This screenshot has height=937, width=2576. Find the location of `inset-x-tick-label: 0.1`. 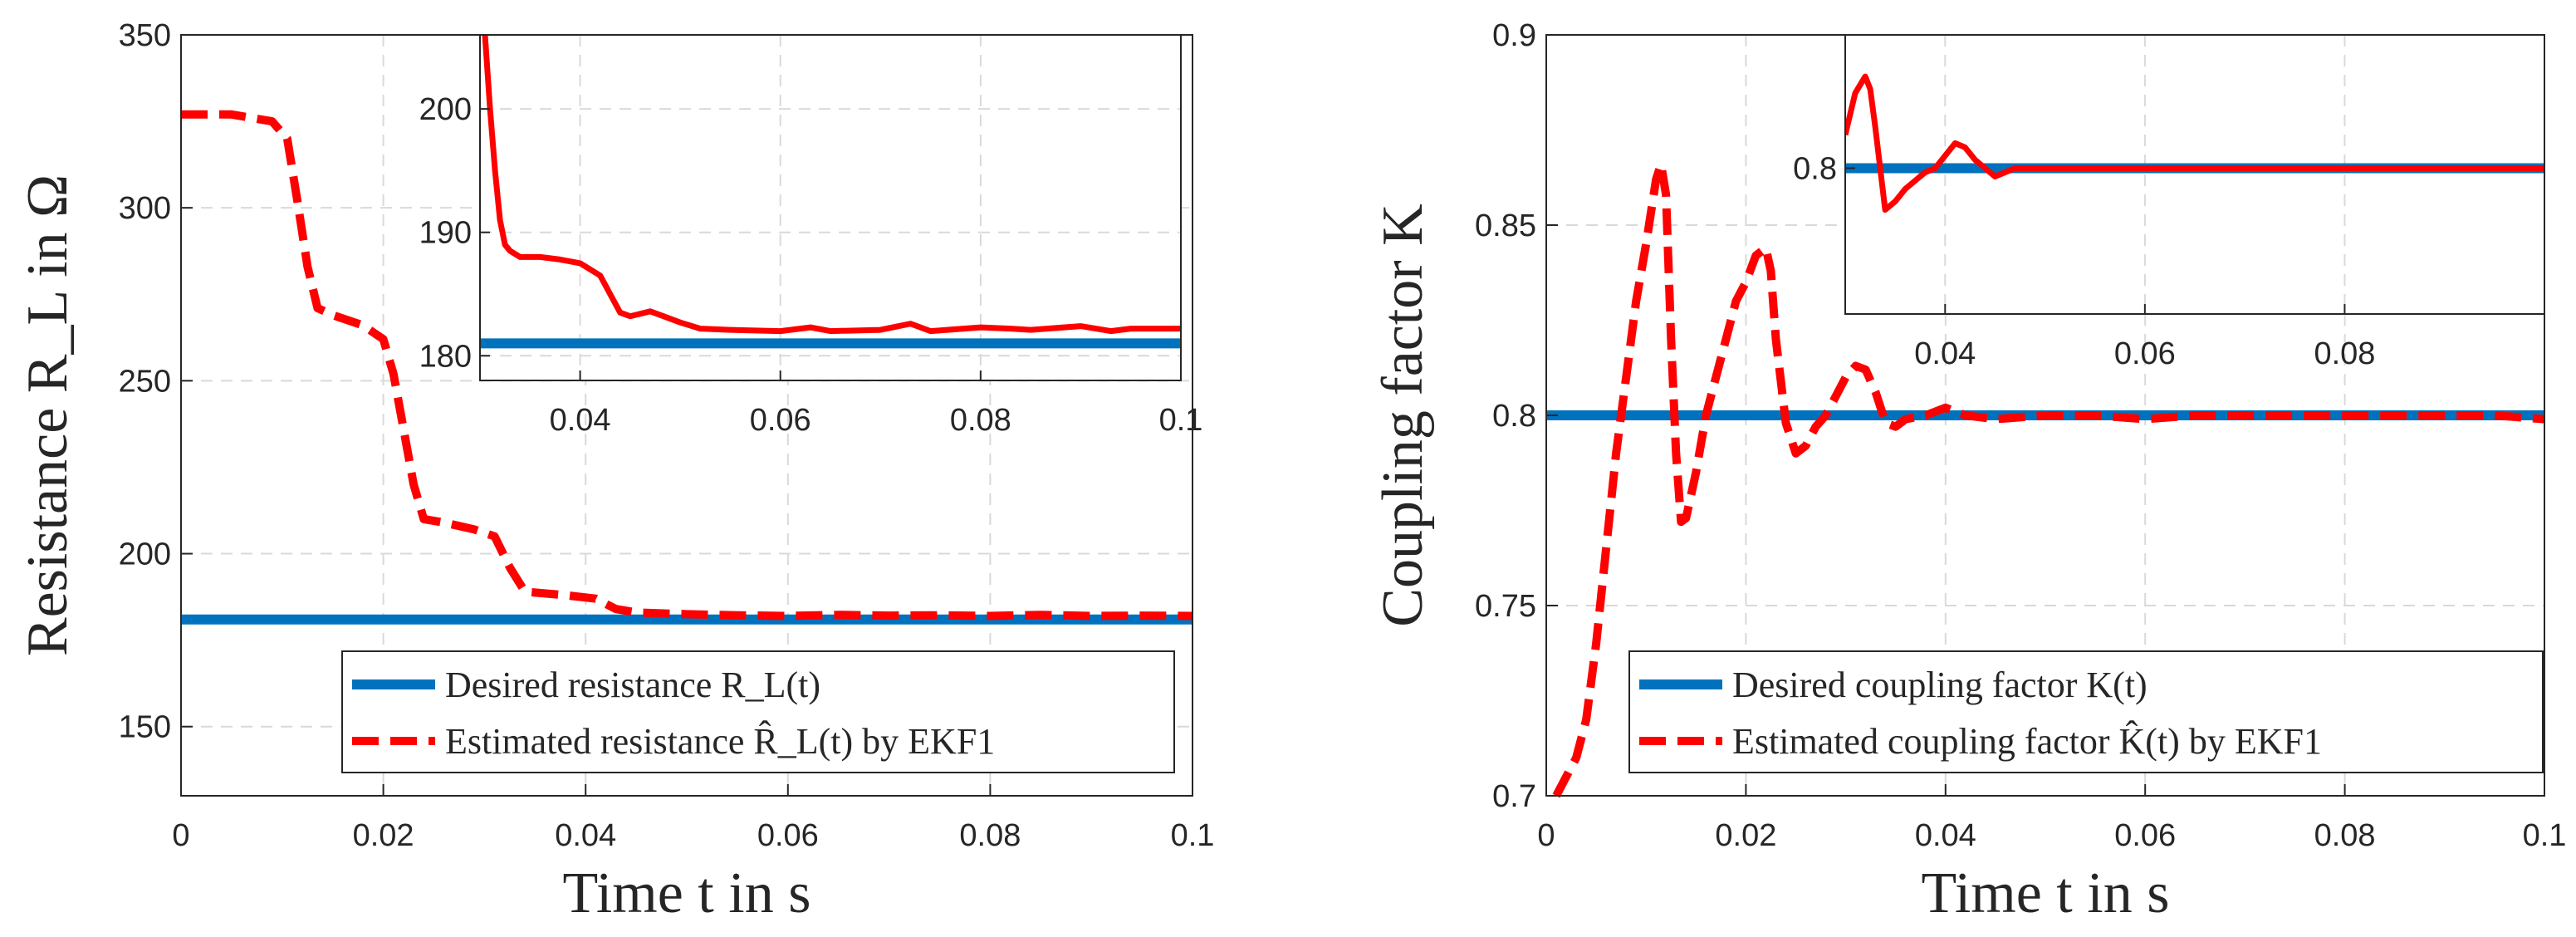

inset-x-tick-label: 0.1 is located at coordinates (1181, 420).